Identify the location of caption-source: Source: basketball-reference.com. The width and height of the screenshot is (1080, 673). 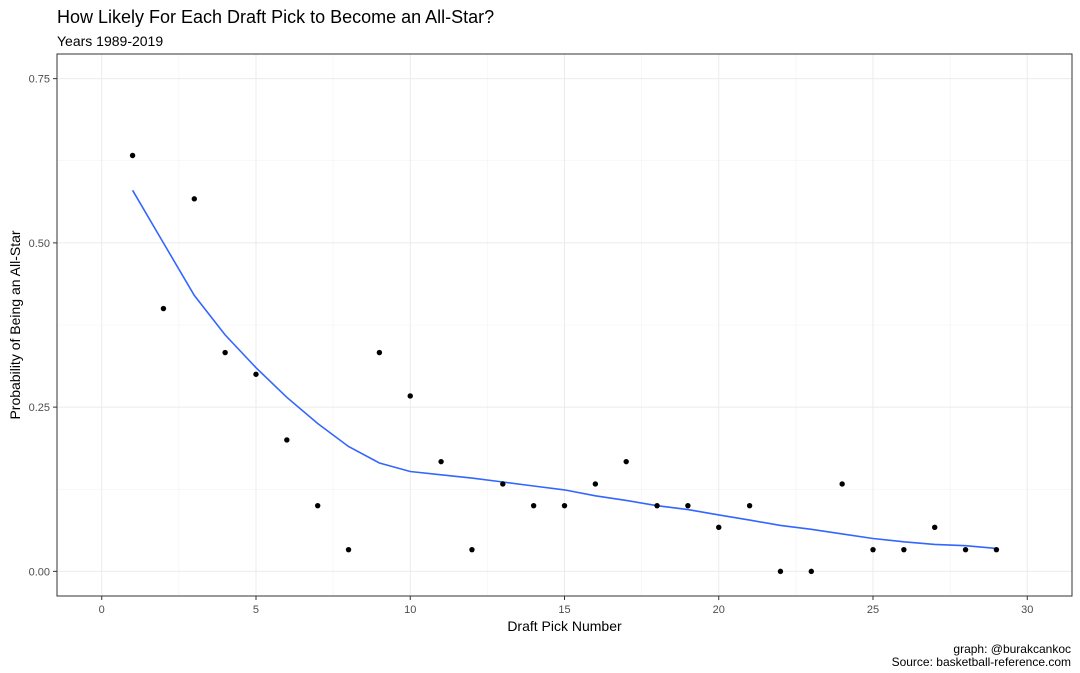
(981, 662).